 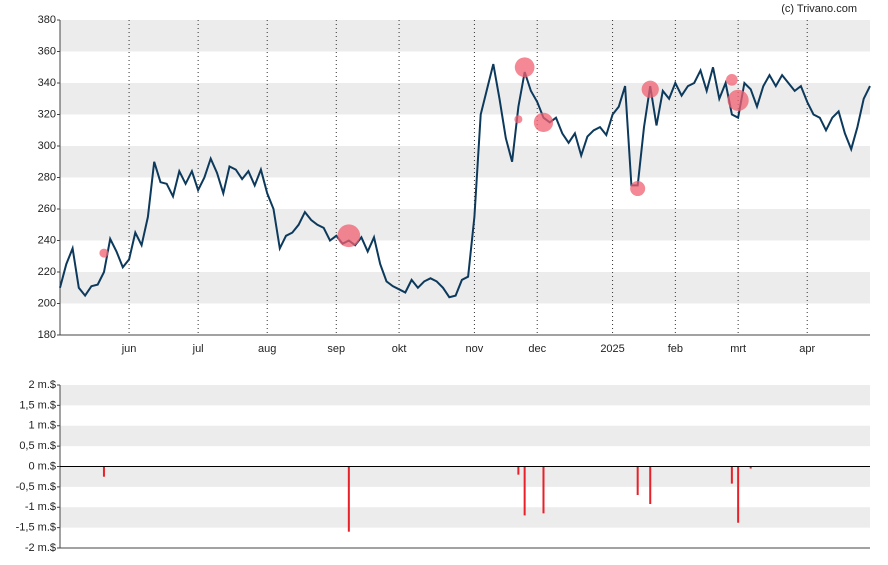 I want to click on x-tick-label: dec, so click(x=537, y=349).